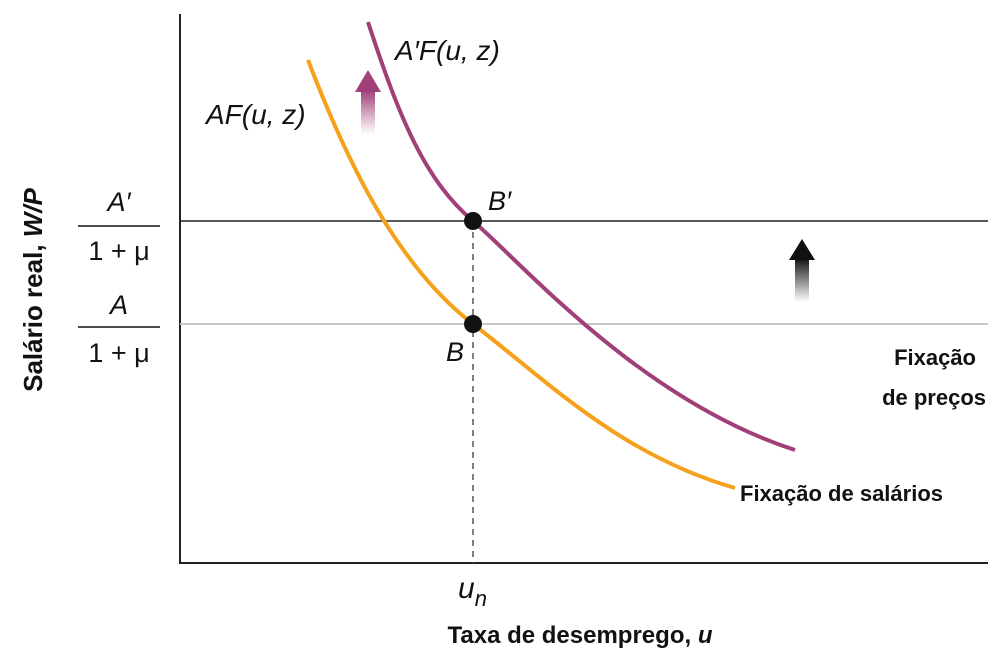  I want to click on x-tick-natural-rate: un, so click(472, 591).